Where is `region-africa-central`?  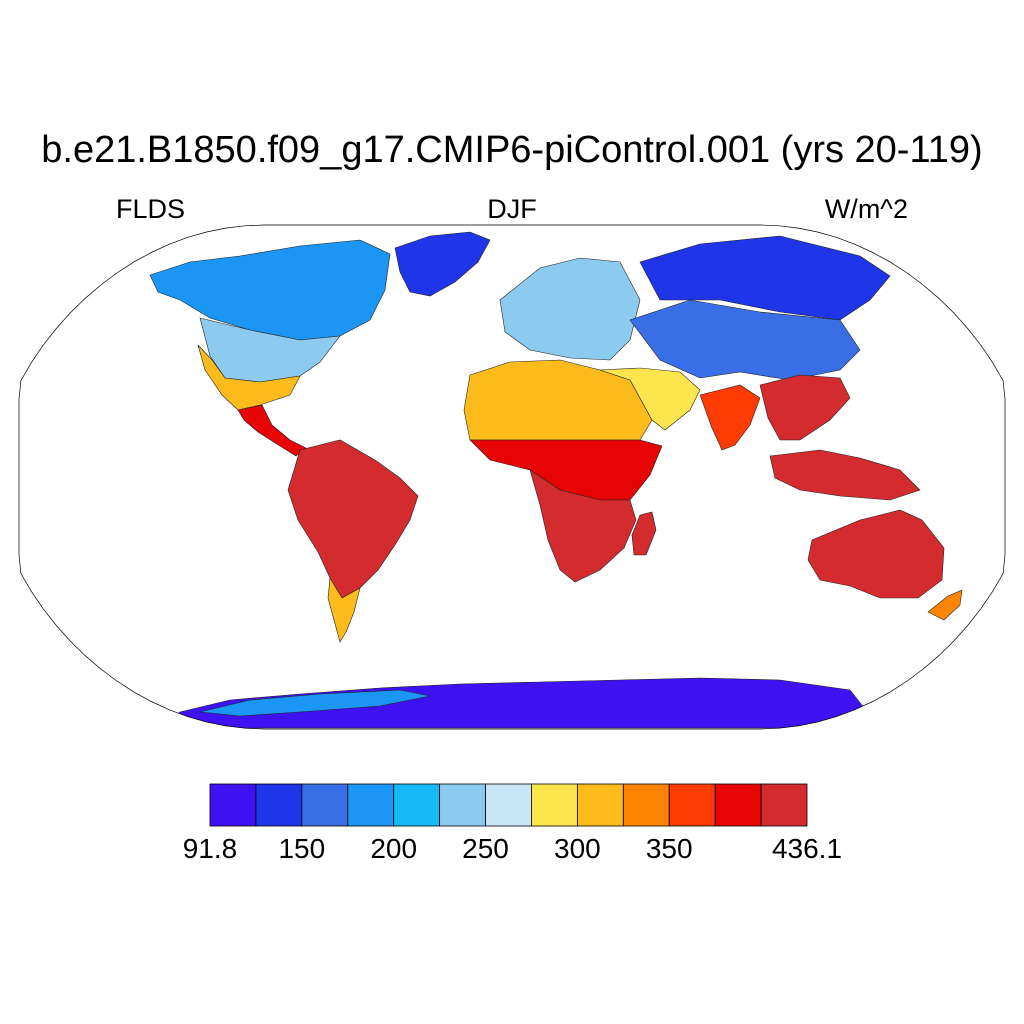
region-africa-central is located at coordinates (566, 470).